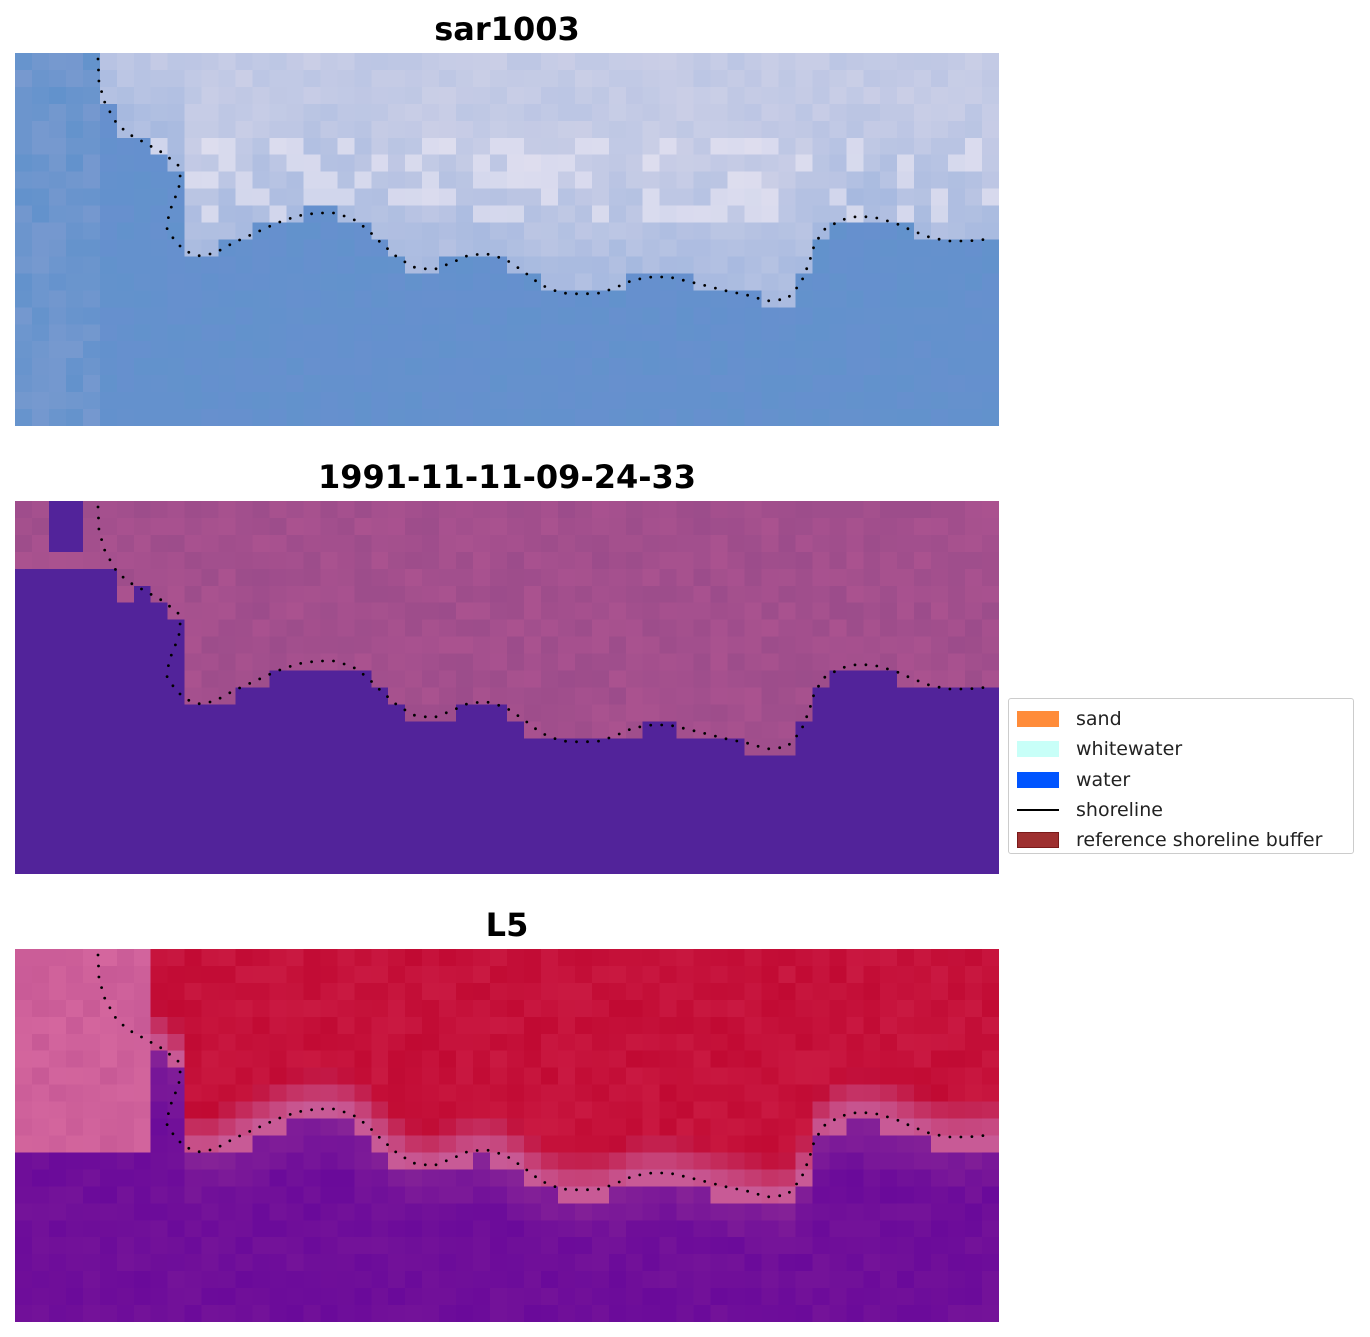 This screenshot has height=1337, width=1370. What do you see at coordinates (507, 925) in the screenshot?
I see `panel-title-3: L5` at bounding box center [507, 925].